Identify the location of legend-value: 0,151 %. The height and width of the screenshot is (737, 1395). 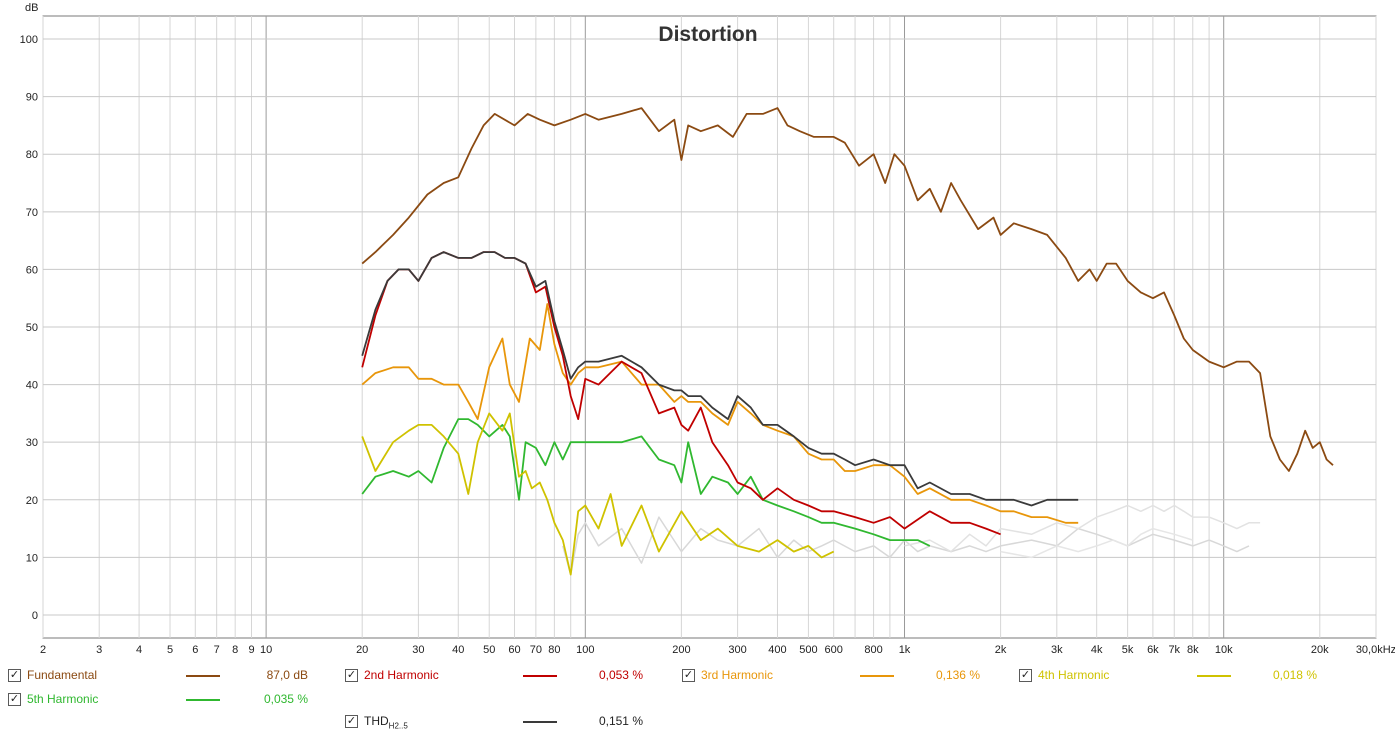
(620, 721).